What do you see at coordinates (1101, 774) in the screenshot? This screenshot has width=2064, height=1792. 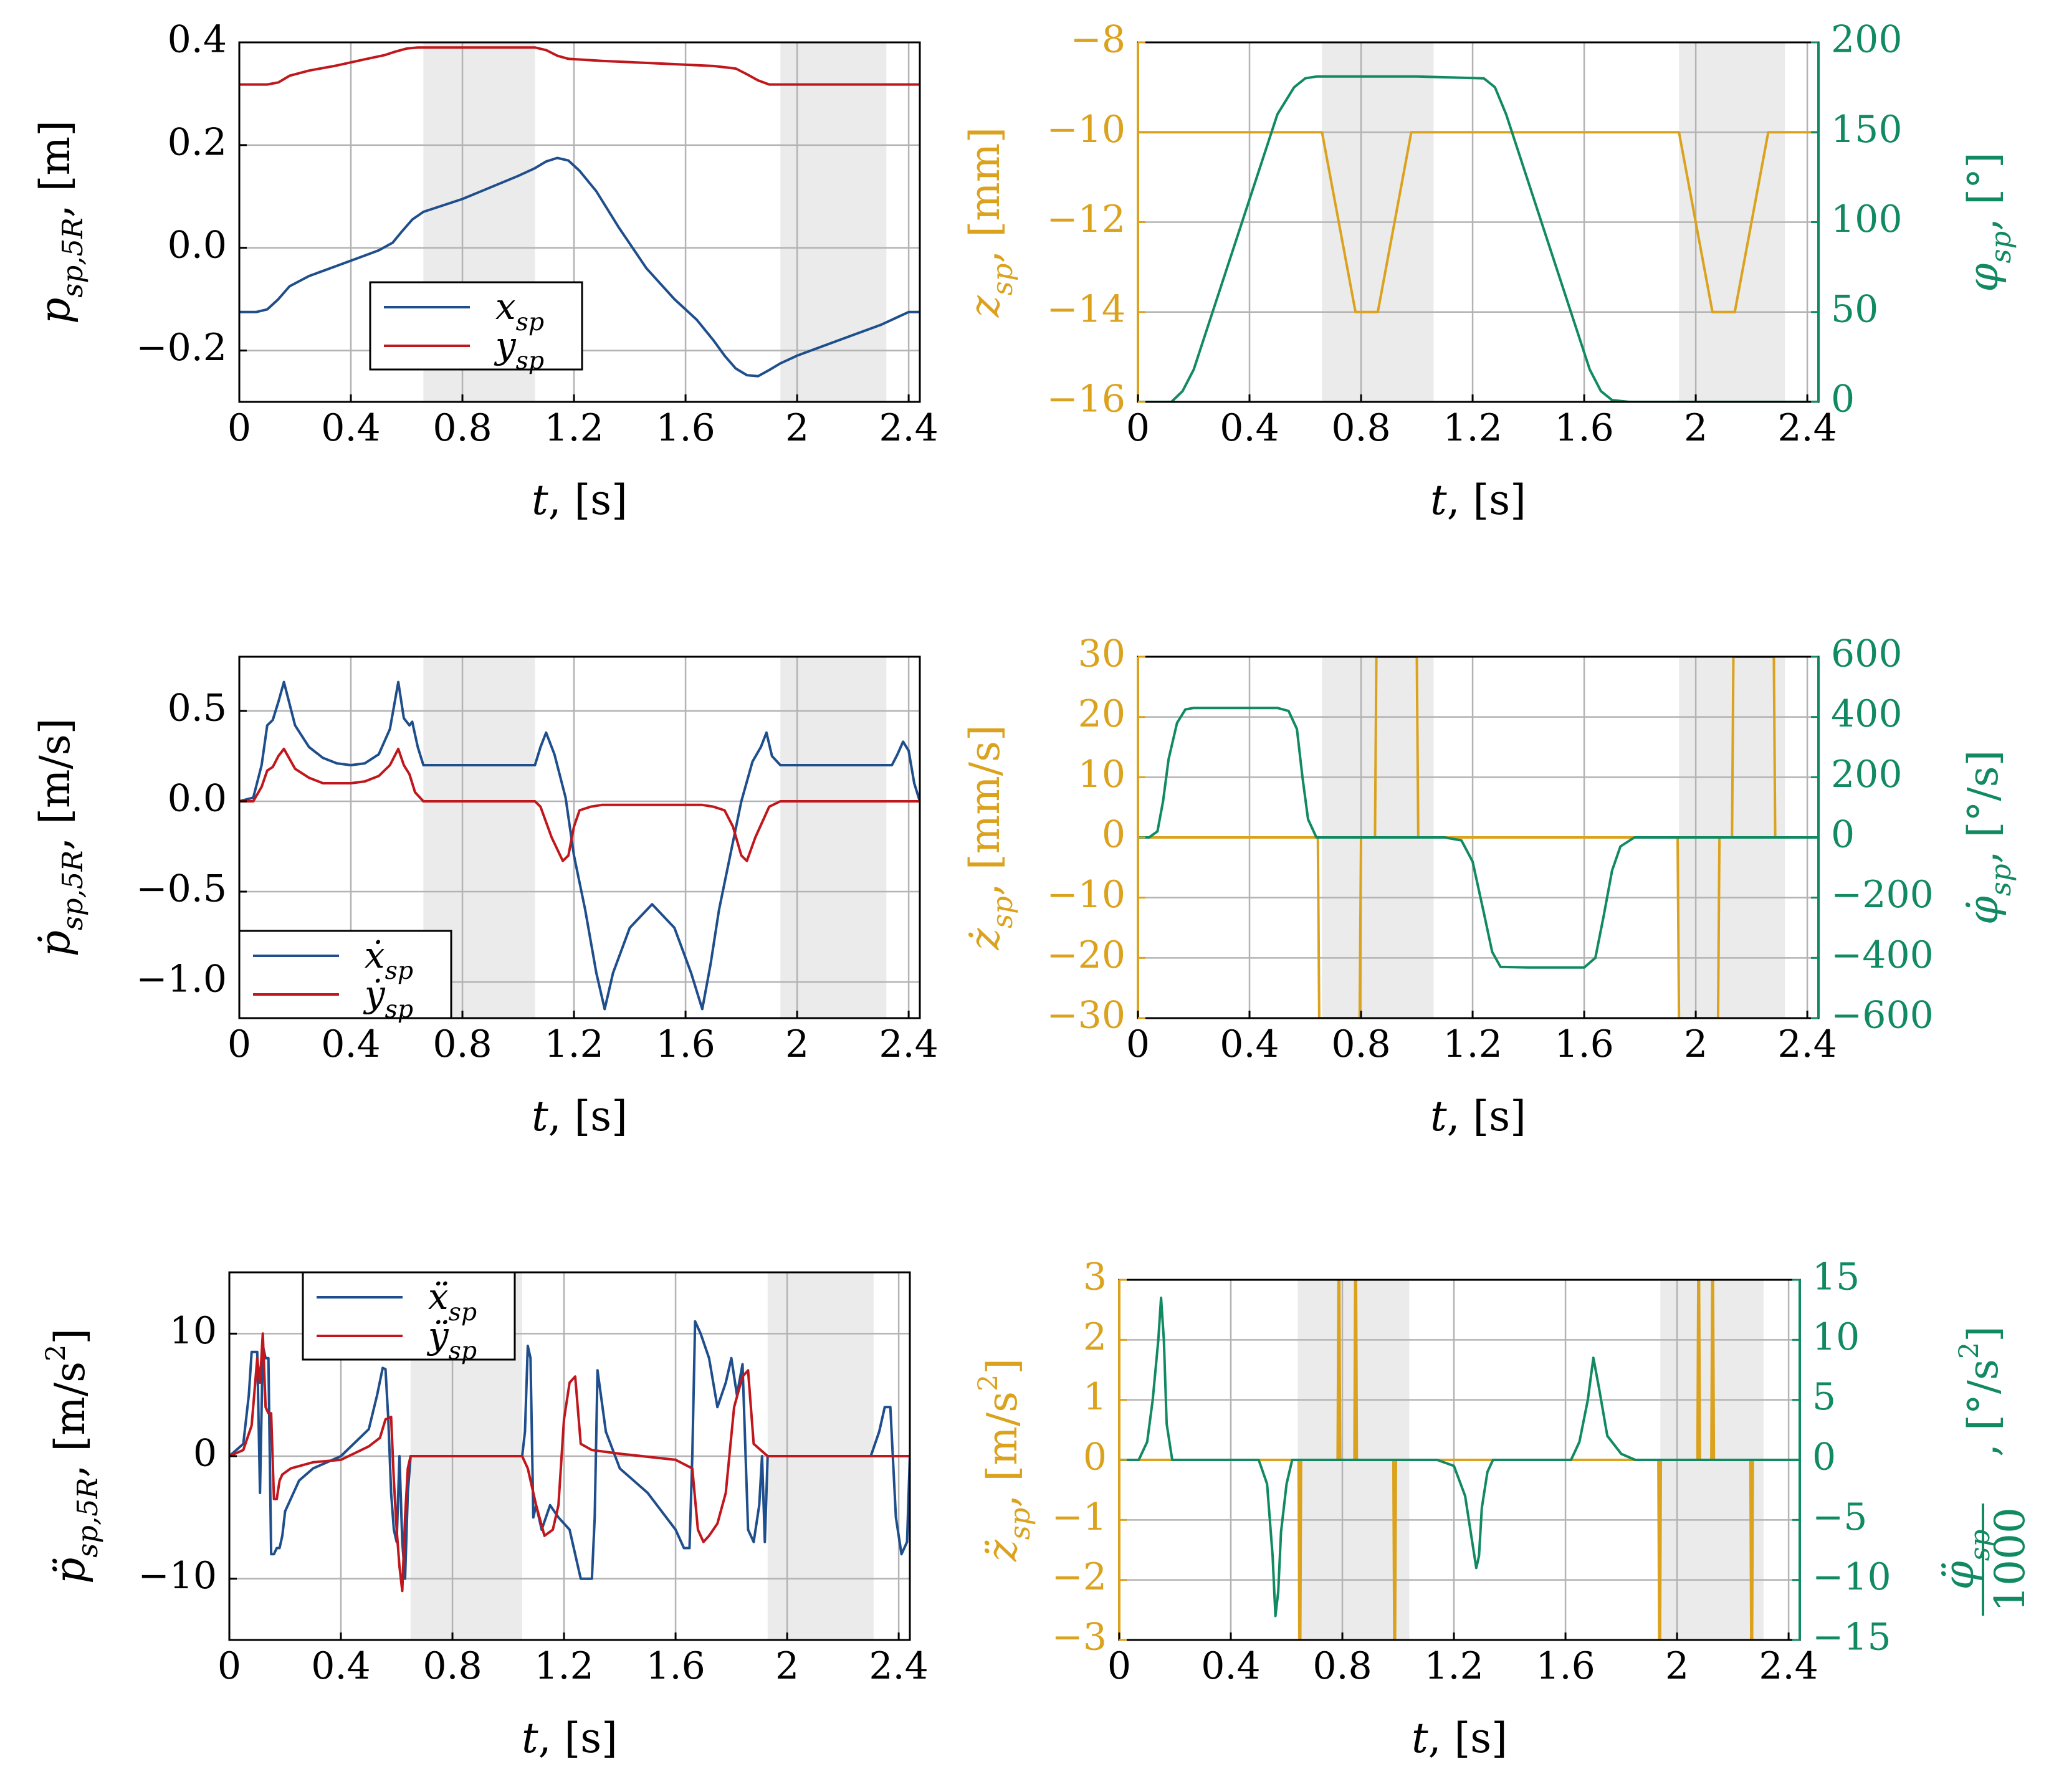 I see `y-tick-label: 10` at bounding box center [1101, 774].